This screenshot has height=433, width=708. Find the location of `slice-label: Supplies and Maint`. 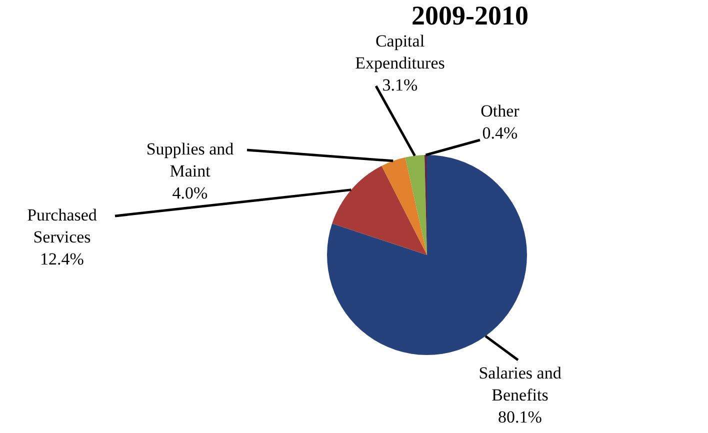

slice-label: Supplies and Maint is located at coordinates (190, 159).